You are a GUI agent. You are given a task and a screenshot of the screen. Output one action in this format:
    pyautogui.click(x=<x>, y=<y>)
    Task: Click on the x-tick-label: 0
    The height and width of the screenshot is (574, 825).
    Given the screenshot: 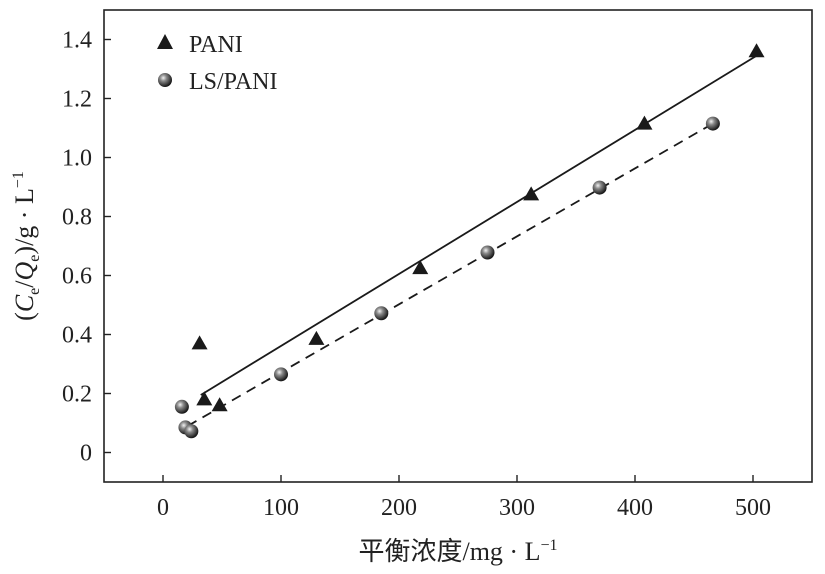 What is the action you would take?
    pyautogui.click(x=163, y=508)
    